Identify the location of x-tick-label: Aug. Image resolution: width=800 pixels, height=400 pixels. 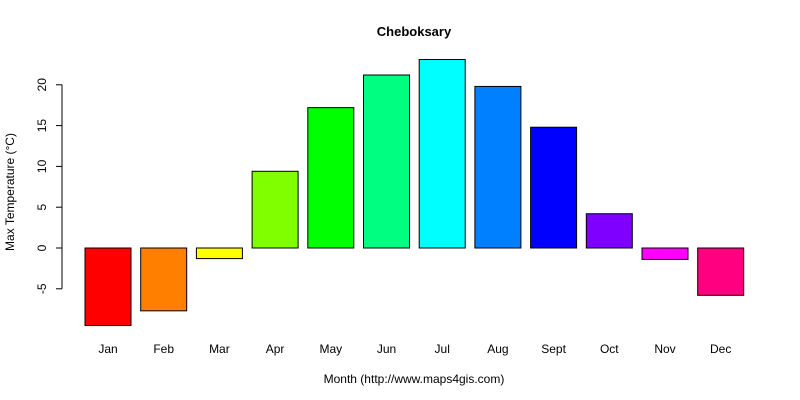
(497, 349).